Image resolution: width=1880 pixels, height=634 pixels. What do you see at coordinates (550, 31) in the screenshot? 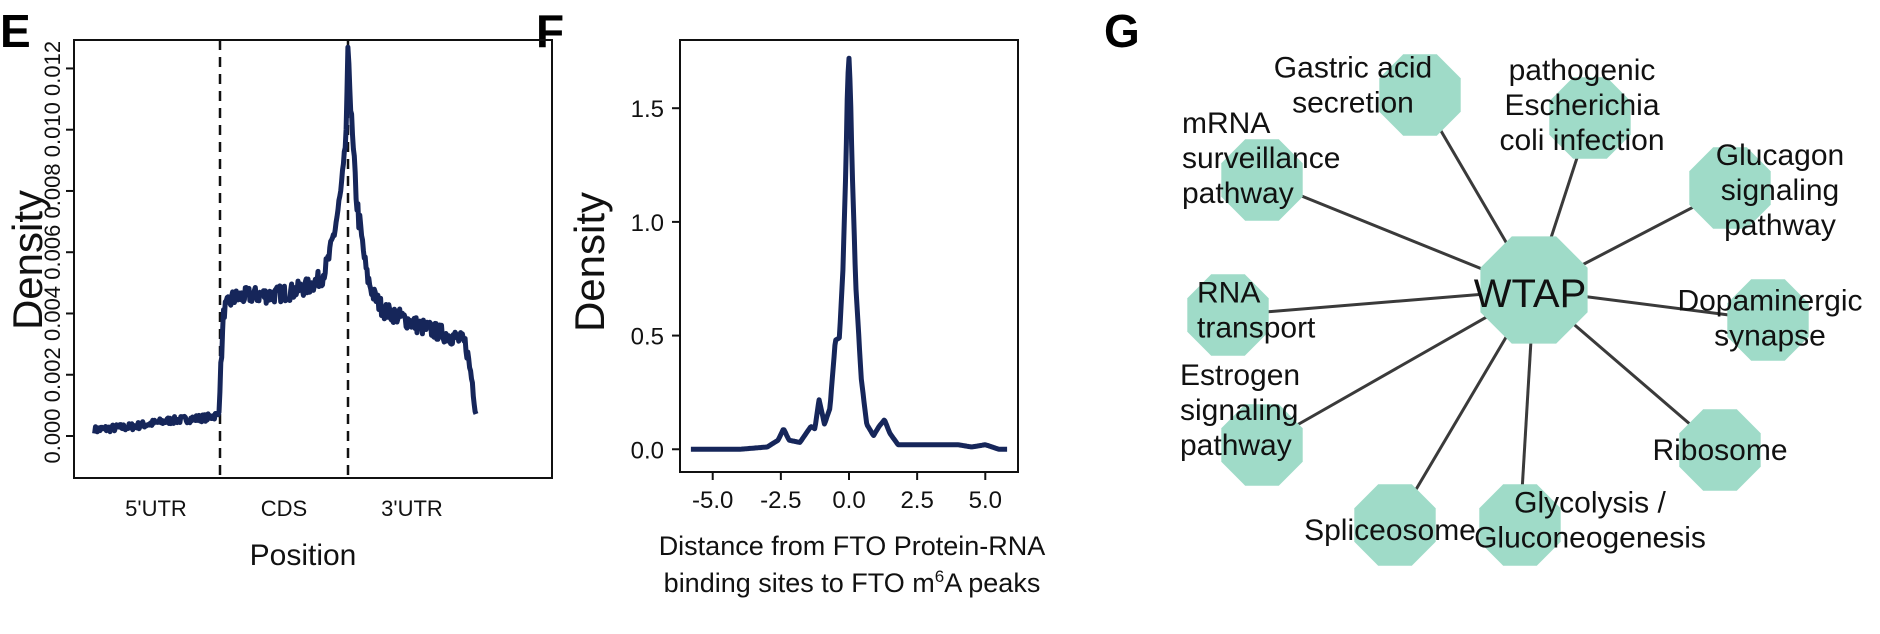
I see `panel-label-f: F` at bounding box center [550, 31].